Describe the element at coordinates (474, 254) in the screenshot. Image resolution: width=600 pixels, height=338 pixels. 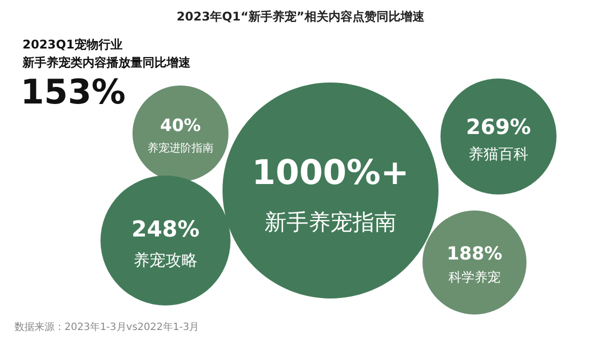
I see `data-label: 188%` at that location.